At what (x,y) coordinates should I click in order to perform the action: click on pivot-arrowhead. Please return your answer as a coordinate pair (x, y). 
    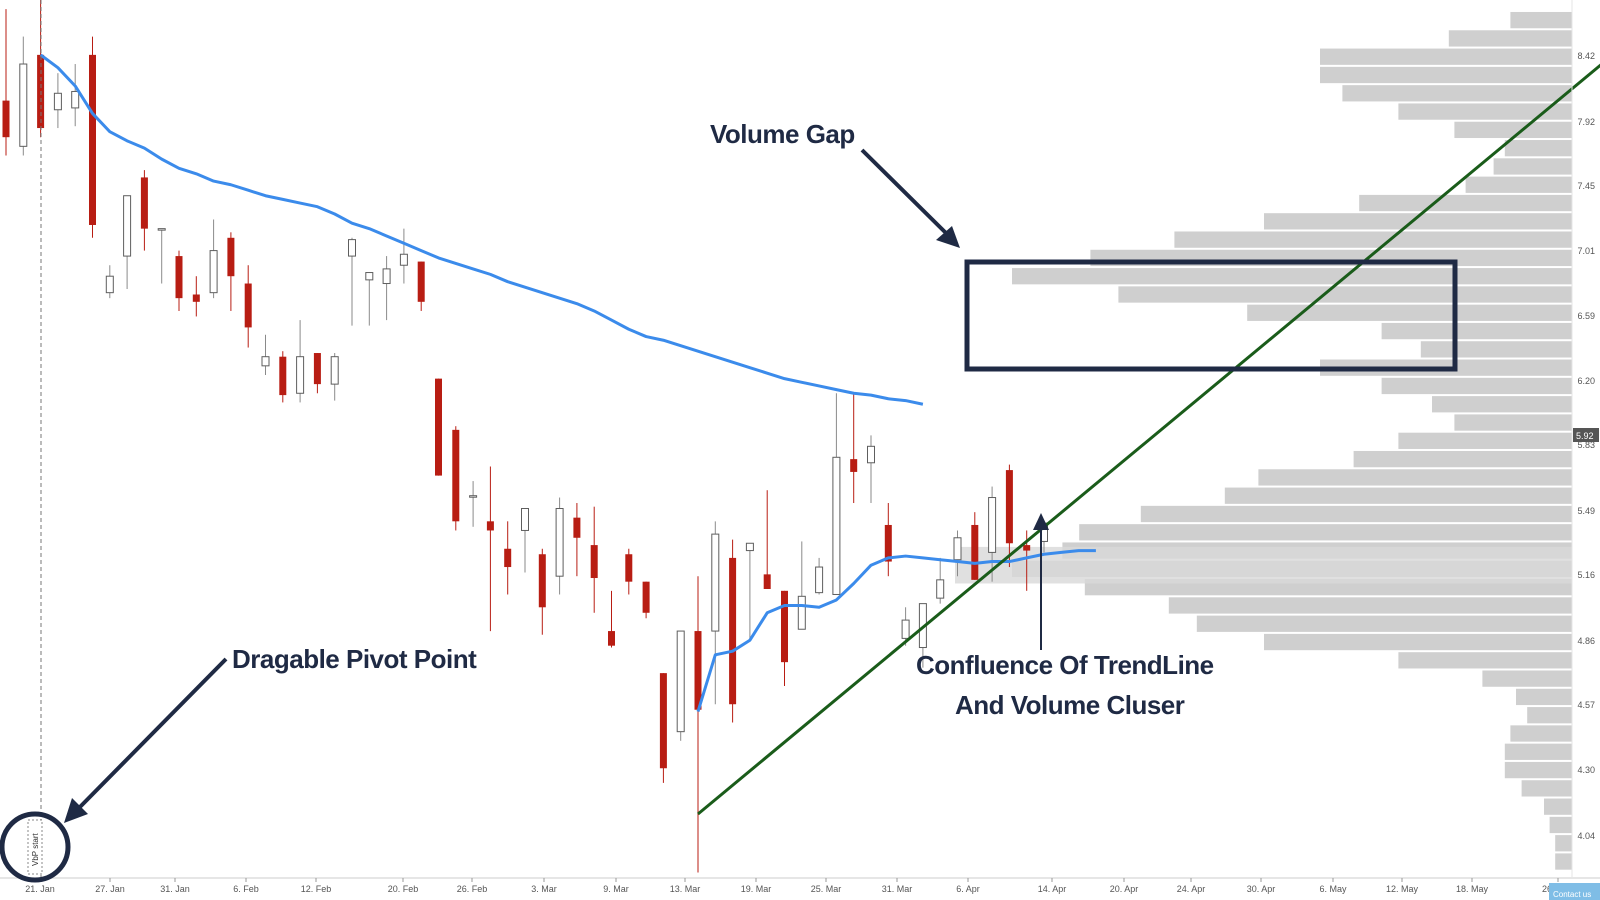
    Looking at the image, I should click on (76, 810).